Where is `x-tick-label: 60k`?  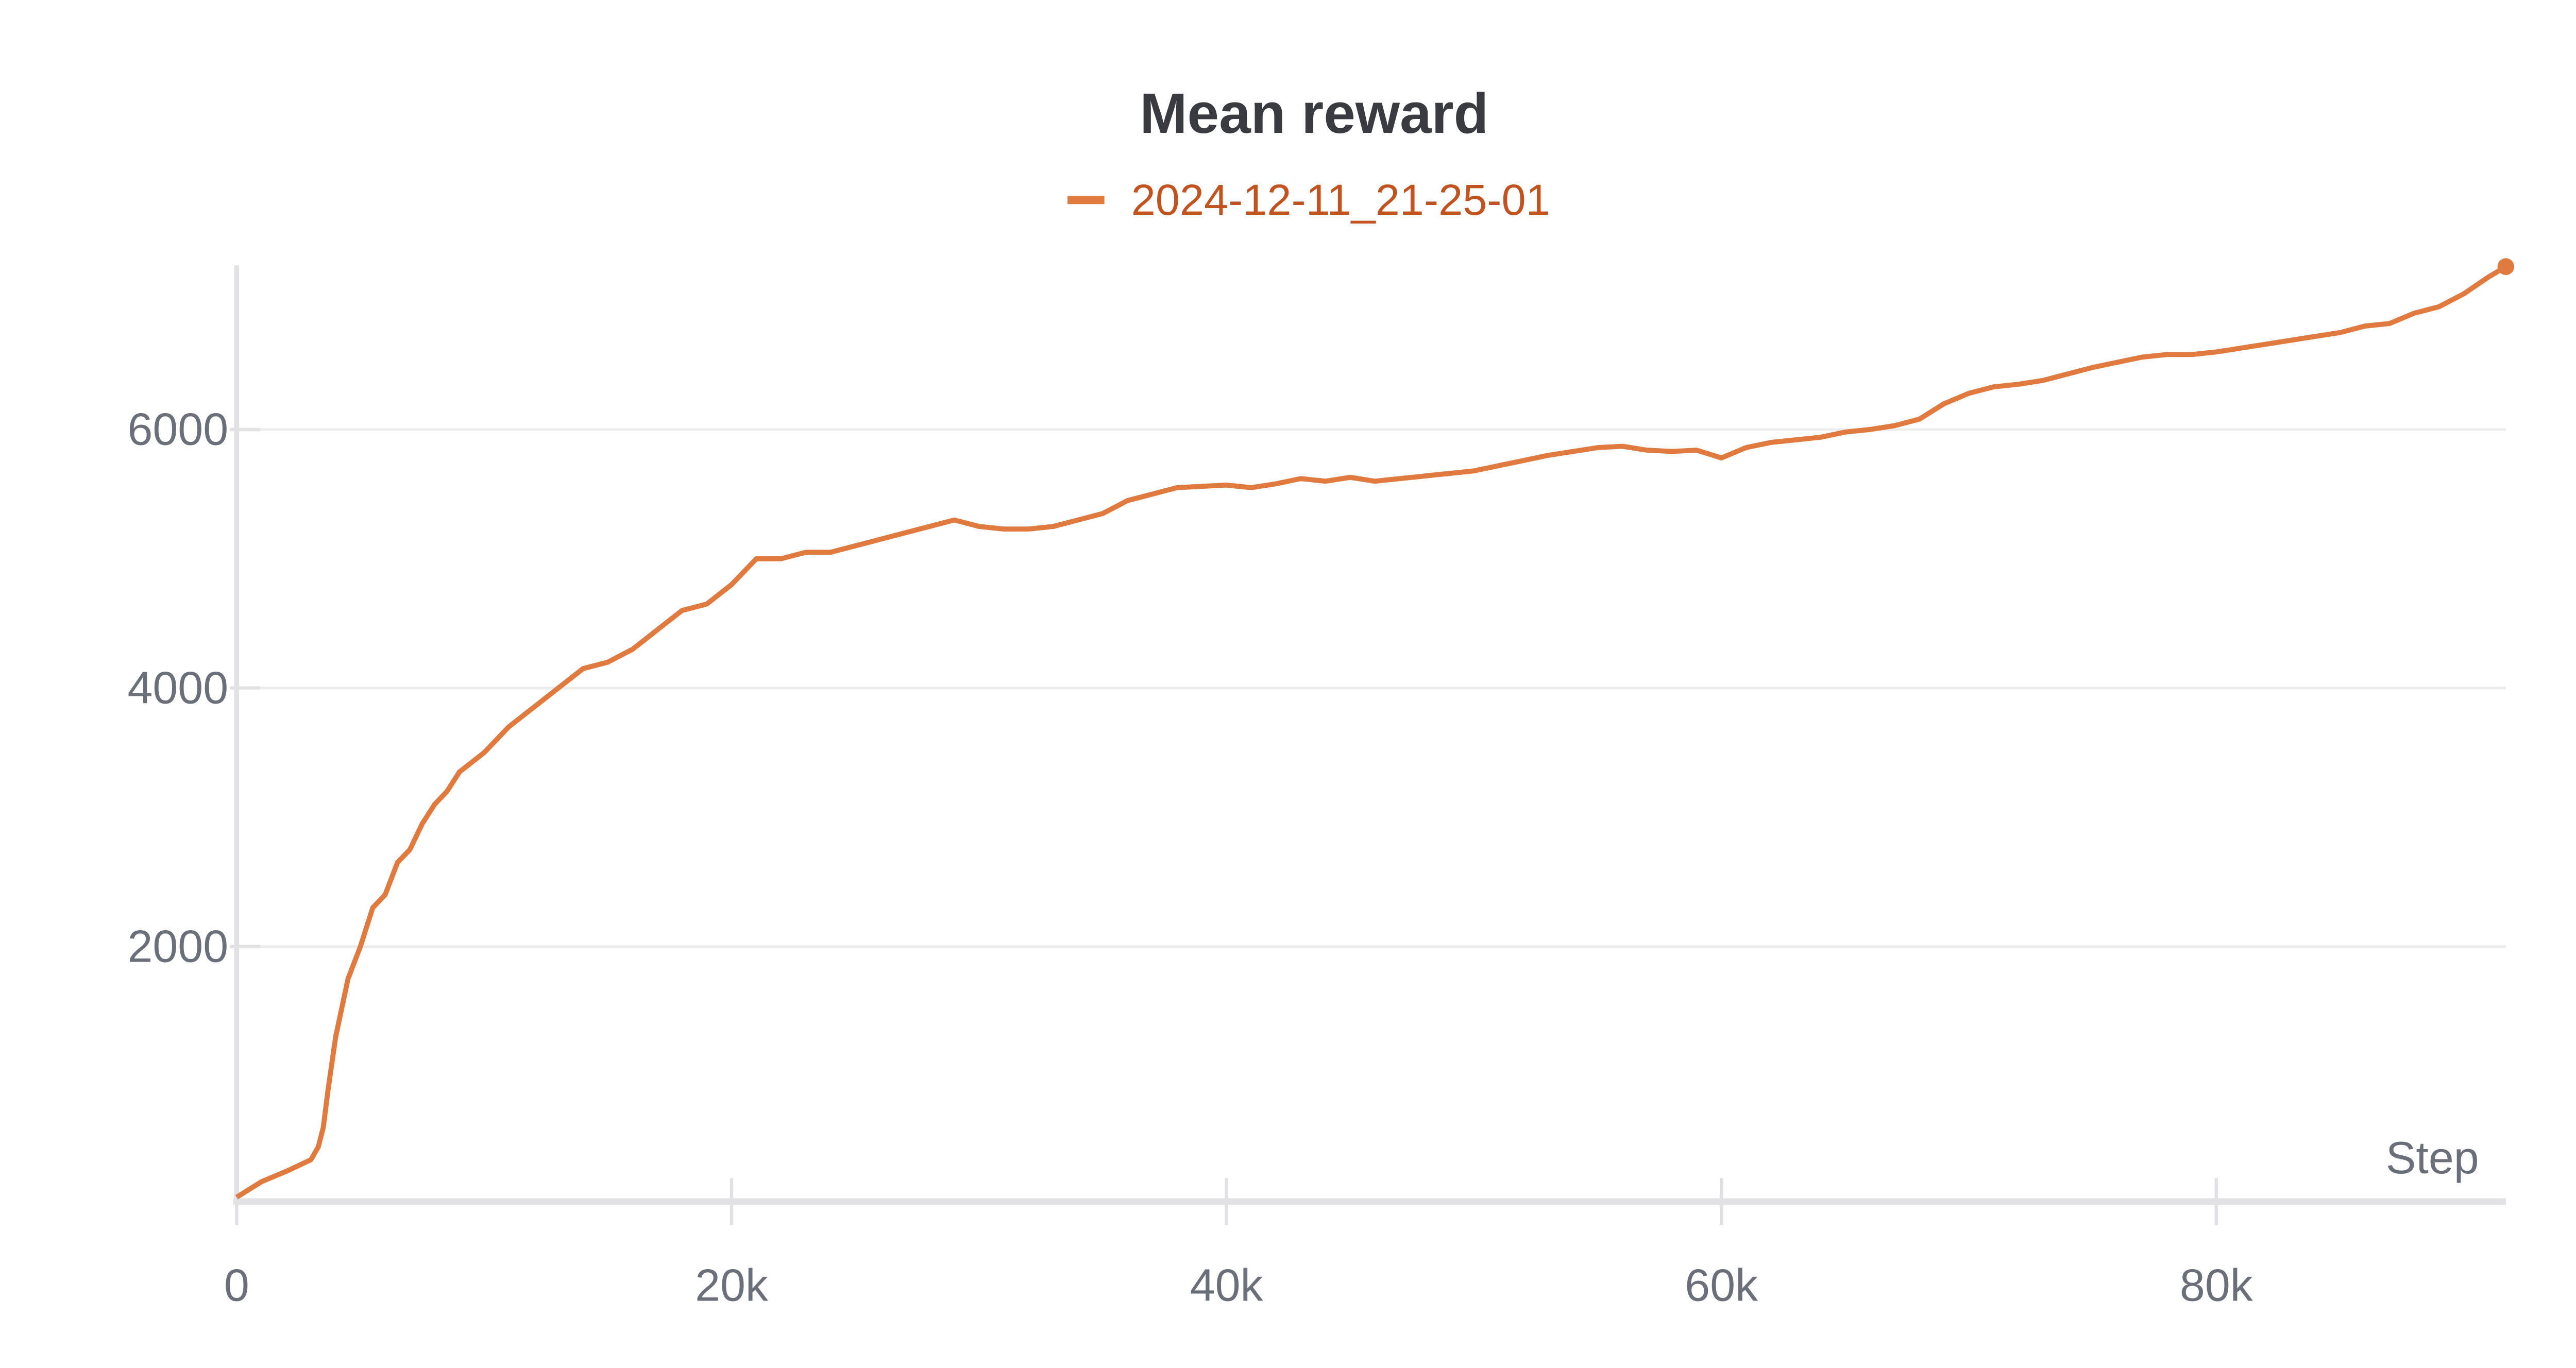 x-tick-label: 60k is located at coordinates (1721, 1285).